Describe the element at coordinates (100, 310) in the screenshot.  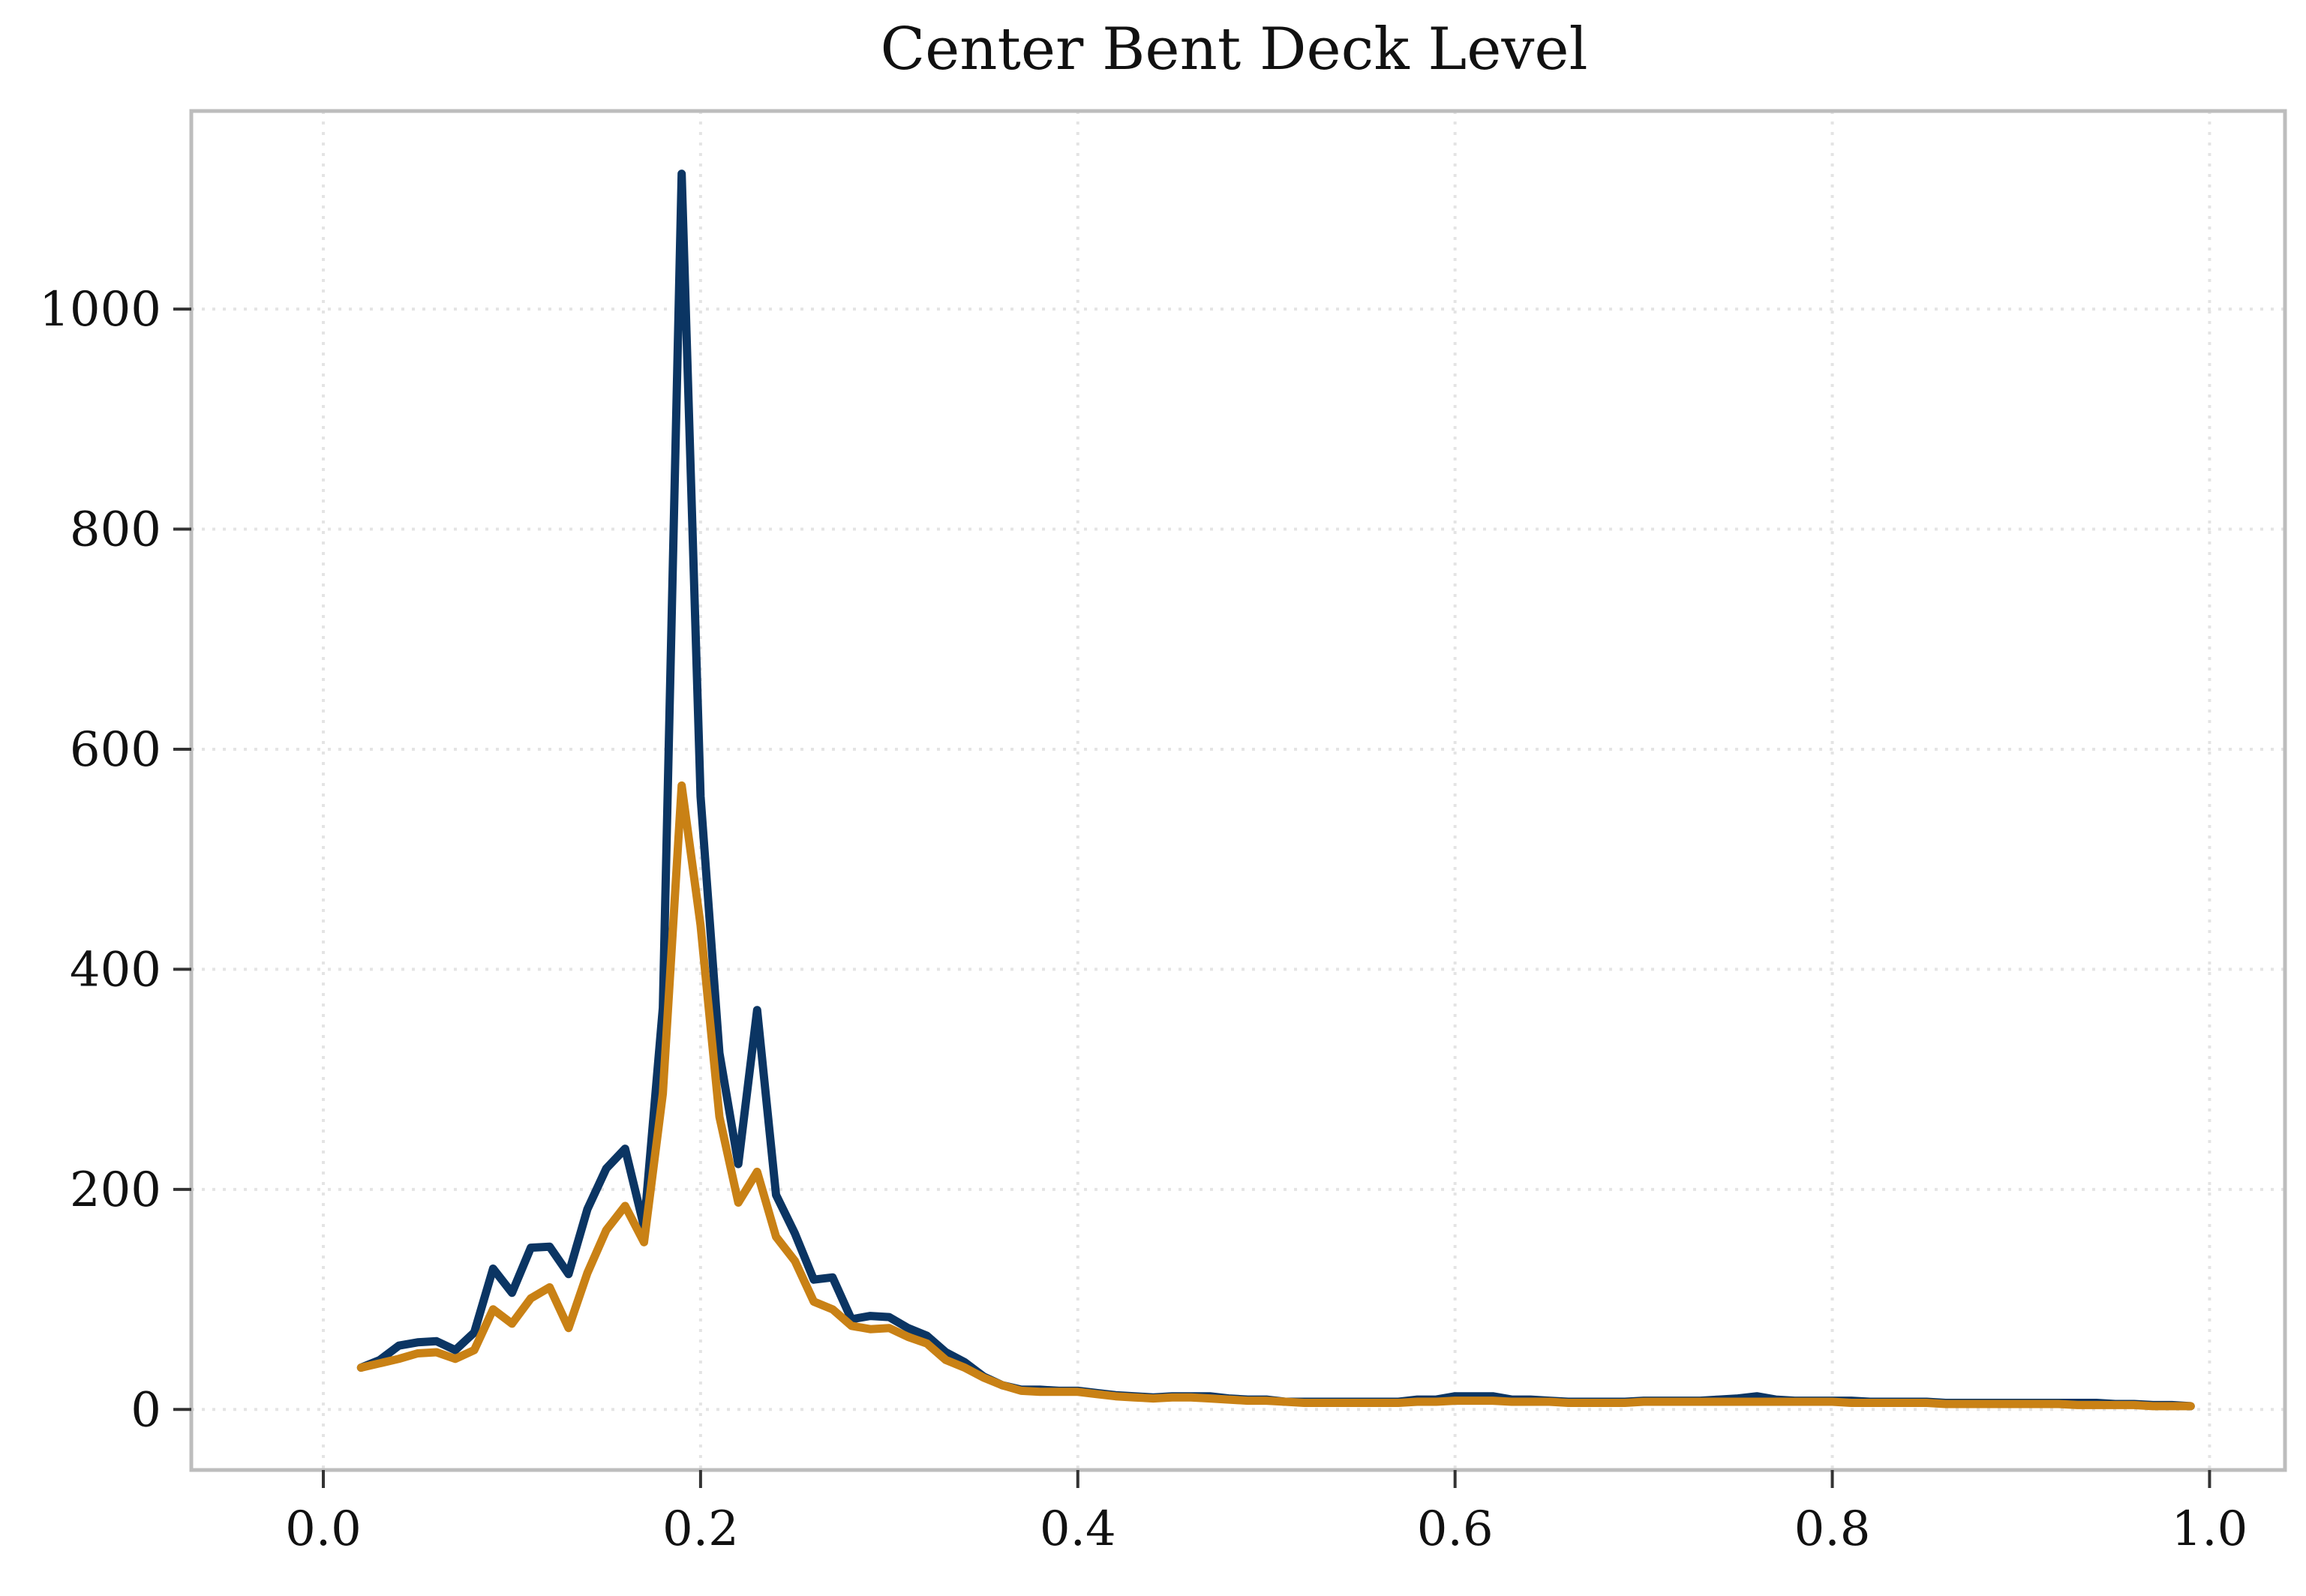
I see `y-tick-label: 1000` at that location.